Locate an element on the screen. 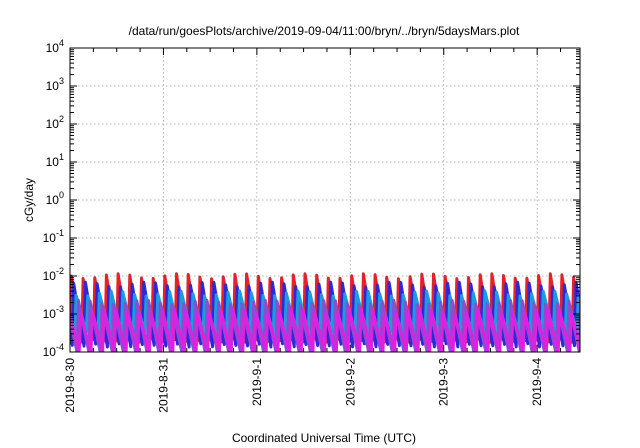 The image size is (640, 448). y-tick-exponent: -2 is located at coordinates (60, 271).